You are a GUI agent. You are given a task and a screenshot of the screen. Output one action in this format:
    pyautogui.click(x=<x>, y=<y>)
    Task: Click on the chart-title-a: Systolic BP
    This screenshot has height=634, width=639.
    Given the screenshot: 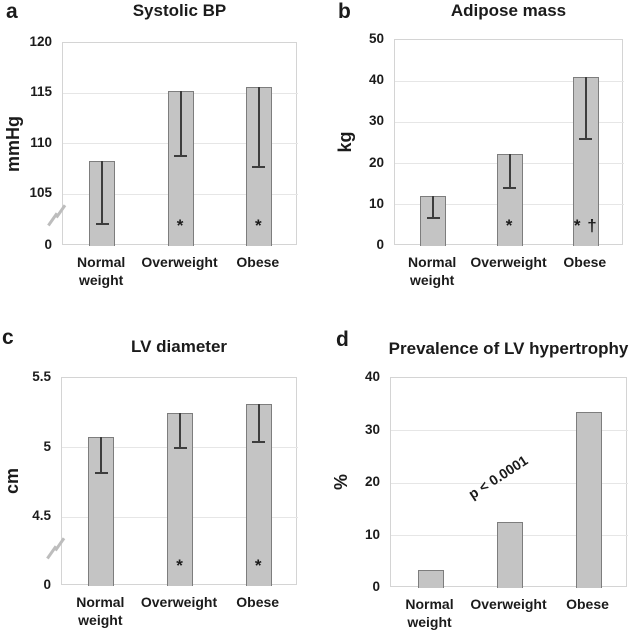 What is the action you would take?
    pyautogui.click(x=179, y=10)
    